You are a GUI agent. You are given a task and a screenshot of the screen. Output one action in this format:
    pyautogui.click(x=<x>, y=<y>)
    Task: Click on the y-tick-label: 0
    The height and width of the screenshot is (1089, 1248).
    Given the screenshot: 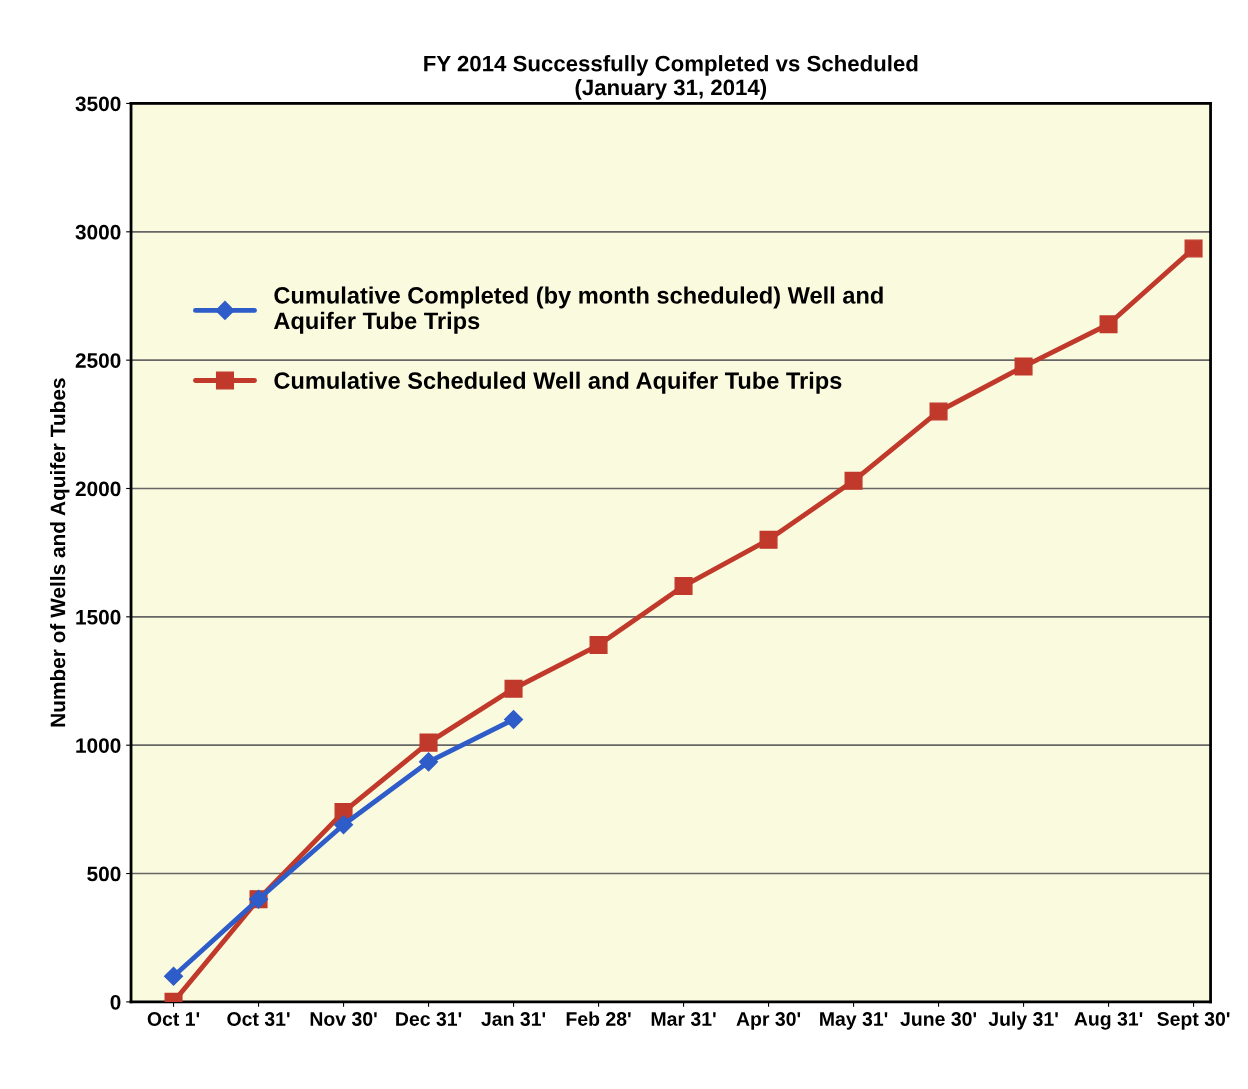 What is the action you would take?
    pyautogui.click(x=115, y=1002)
    